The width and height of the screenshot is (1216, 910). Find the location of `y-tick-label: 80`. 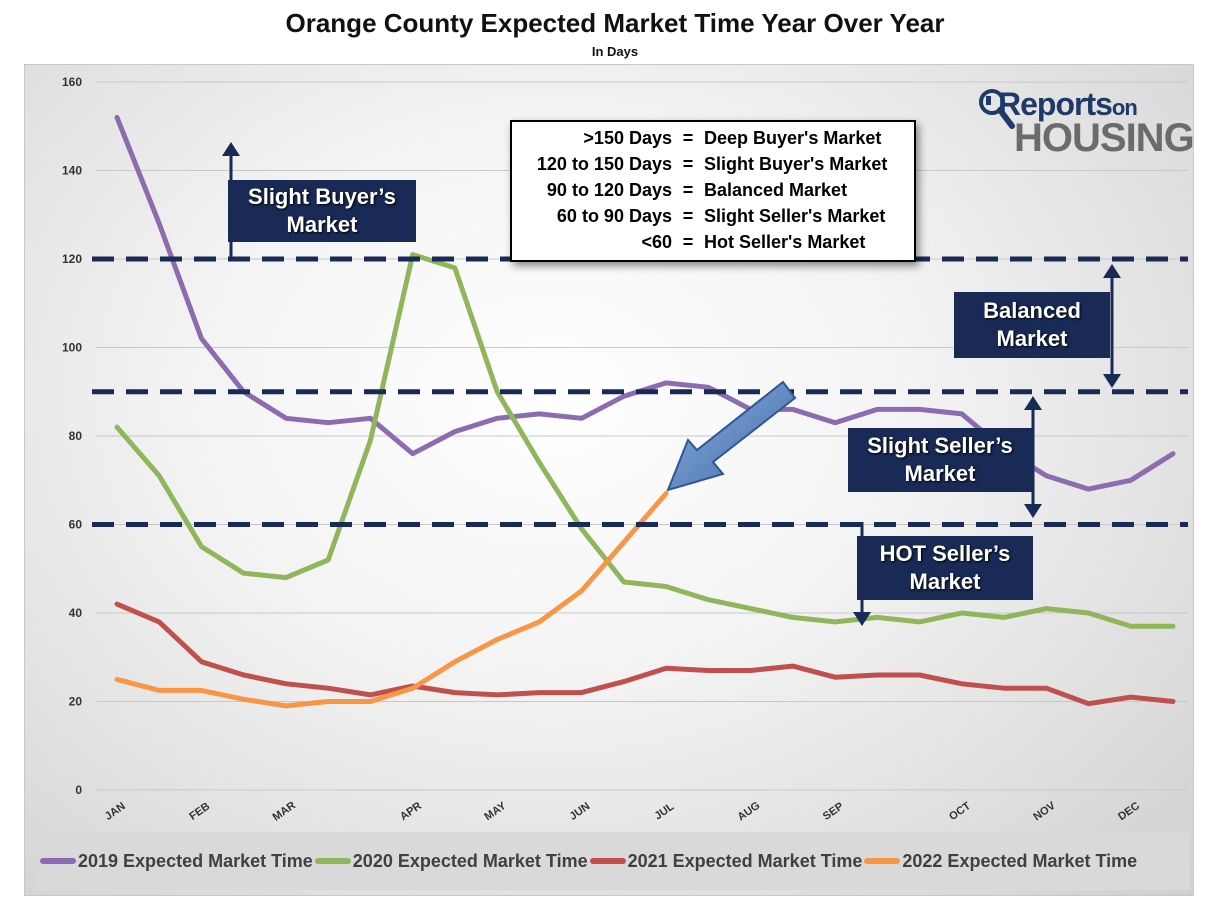

y-tick-label: 80 is located at coordinates (76, 436).